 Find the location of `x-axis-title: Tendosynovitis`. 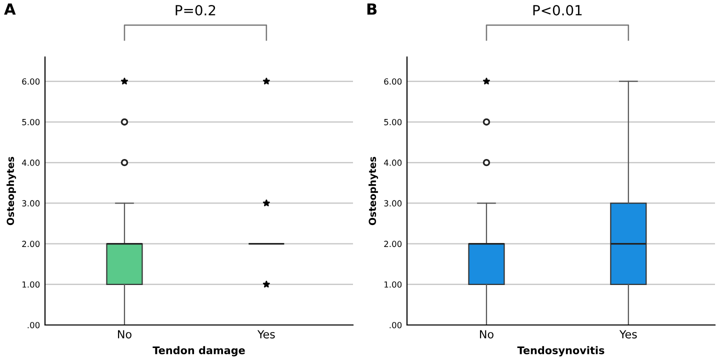

x-axis-title: Tendosynovitis is located at coordinates (560, 351).